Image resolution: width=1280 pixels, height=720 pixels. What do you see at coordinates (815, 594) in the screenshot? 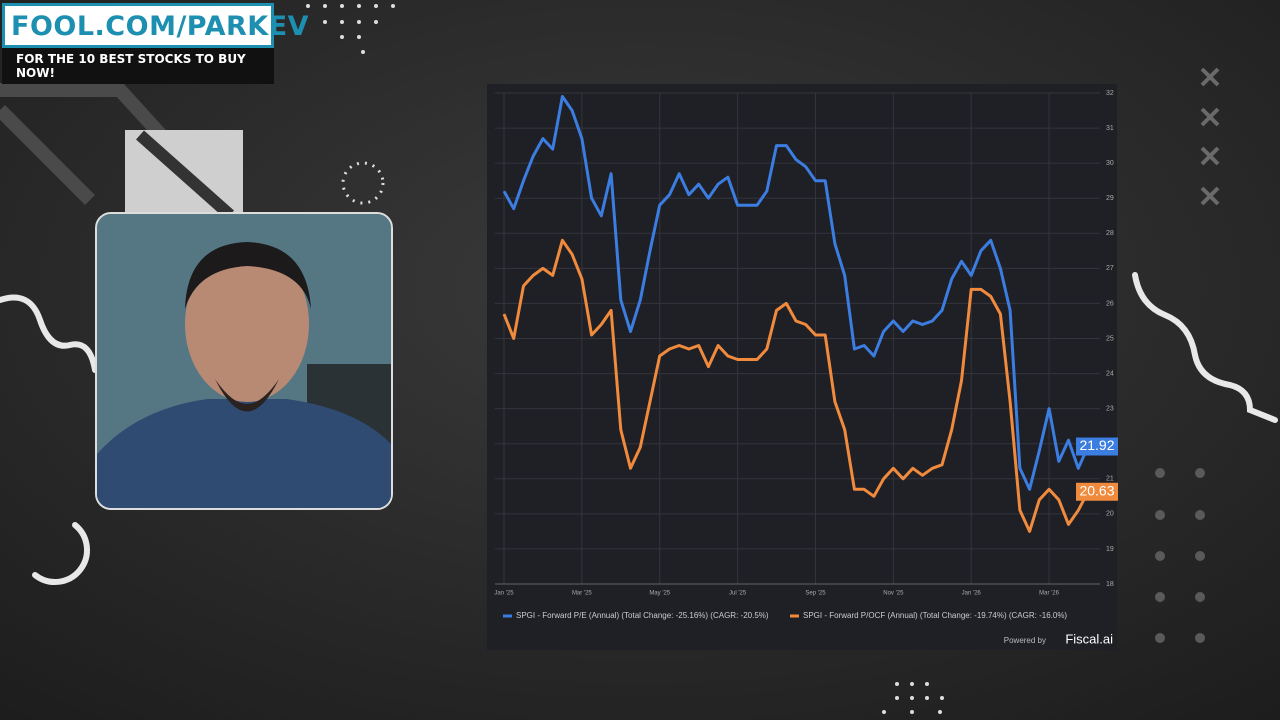
I see `x-tick-label: Sep '25` at bounding box center [815, 594].